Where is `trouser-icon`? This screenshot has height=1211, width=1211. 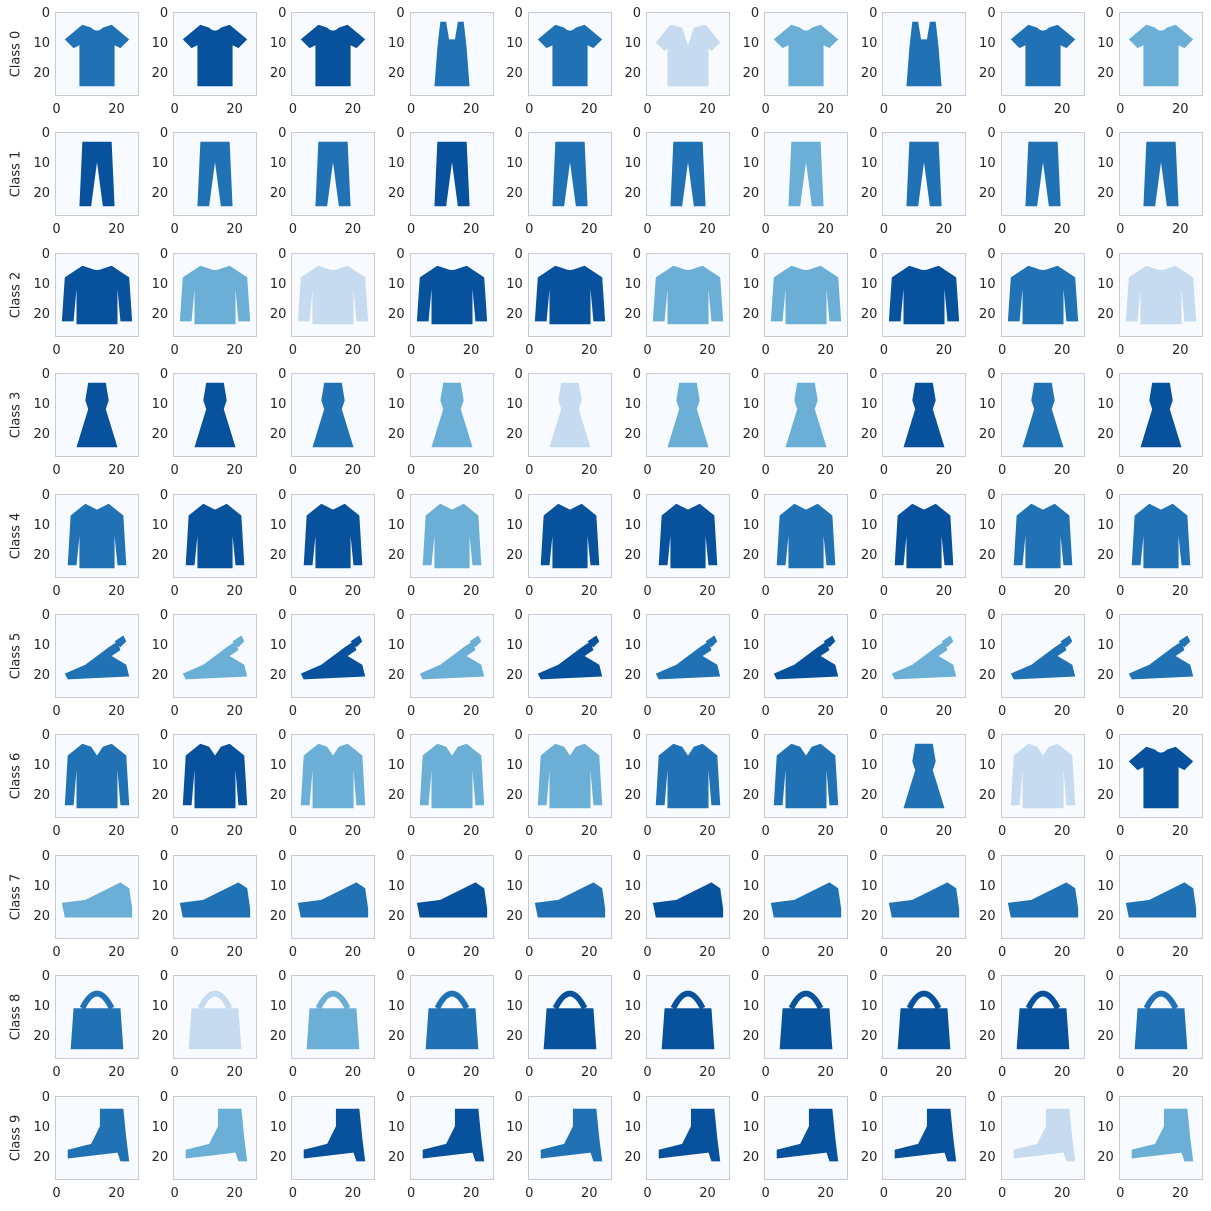 trouser-icon is located at coordinates (570, 174).